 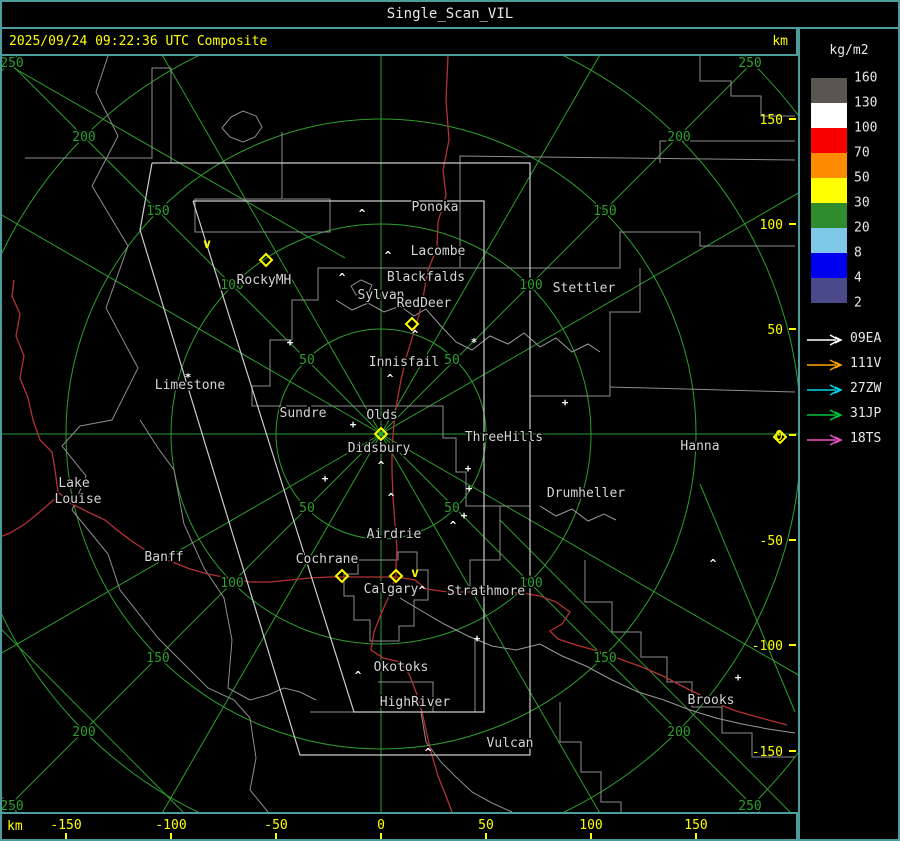 I want to click on color-scale-value: 2, so click(x=858, y=303).